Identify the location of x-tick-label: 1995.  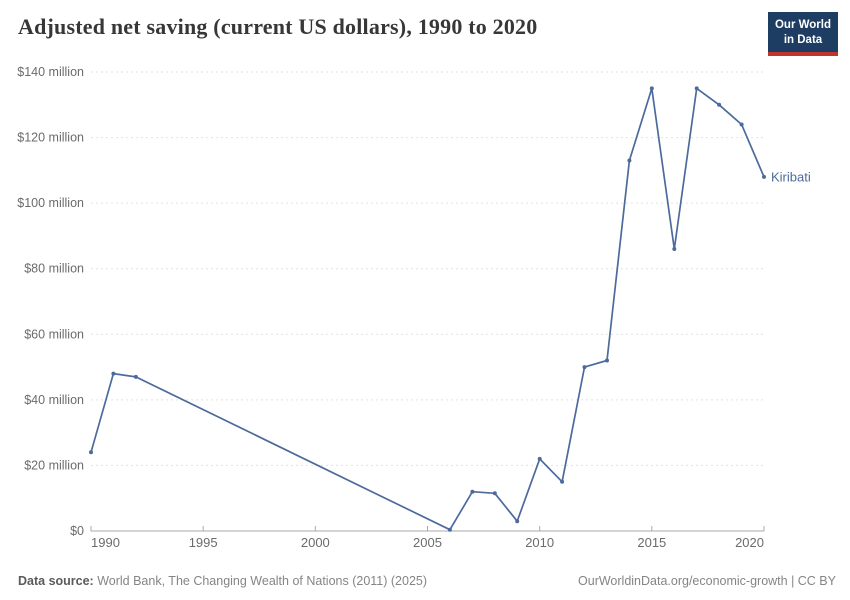
(203, 542).